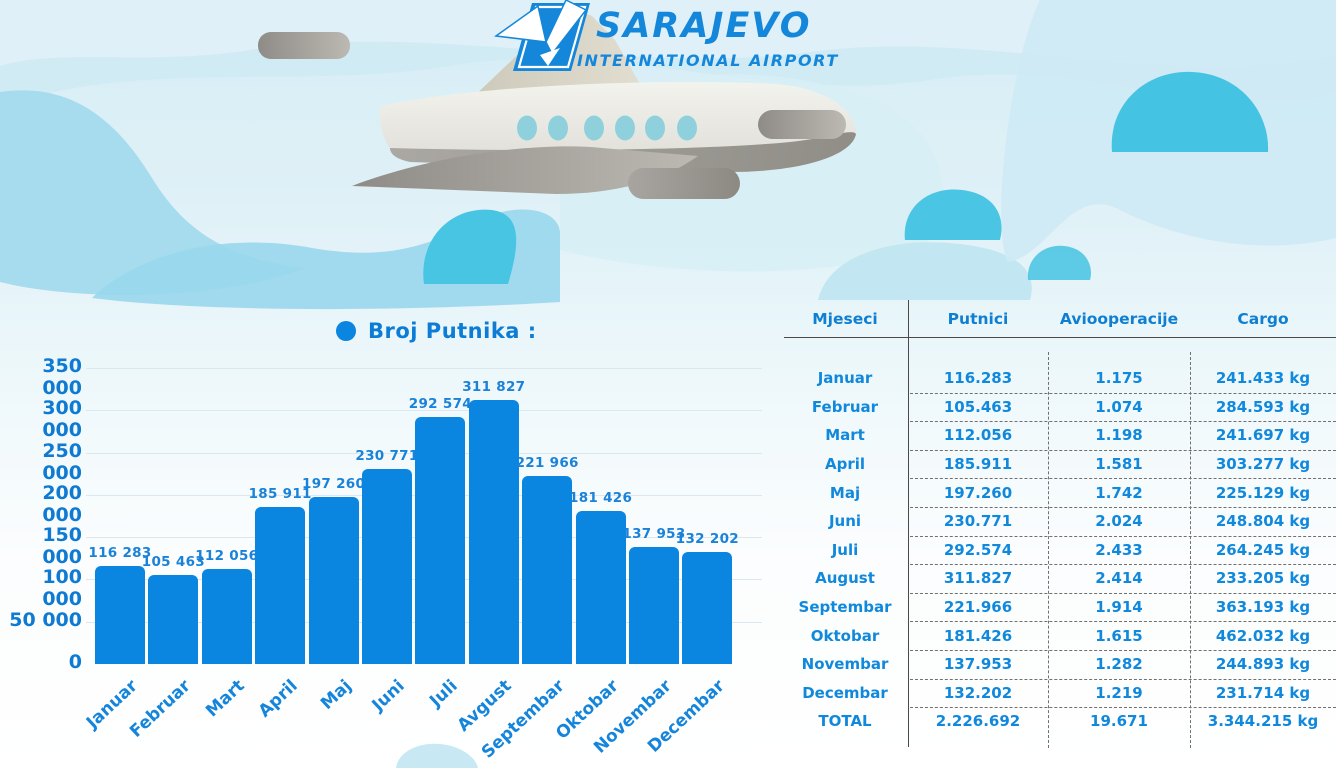  Describe the element at coordinates (707, 539) in the screenshot. I see `bar-value-label: 132 202` at that location.